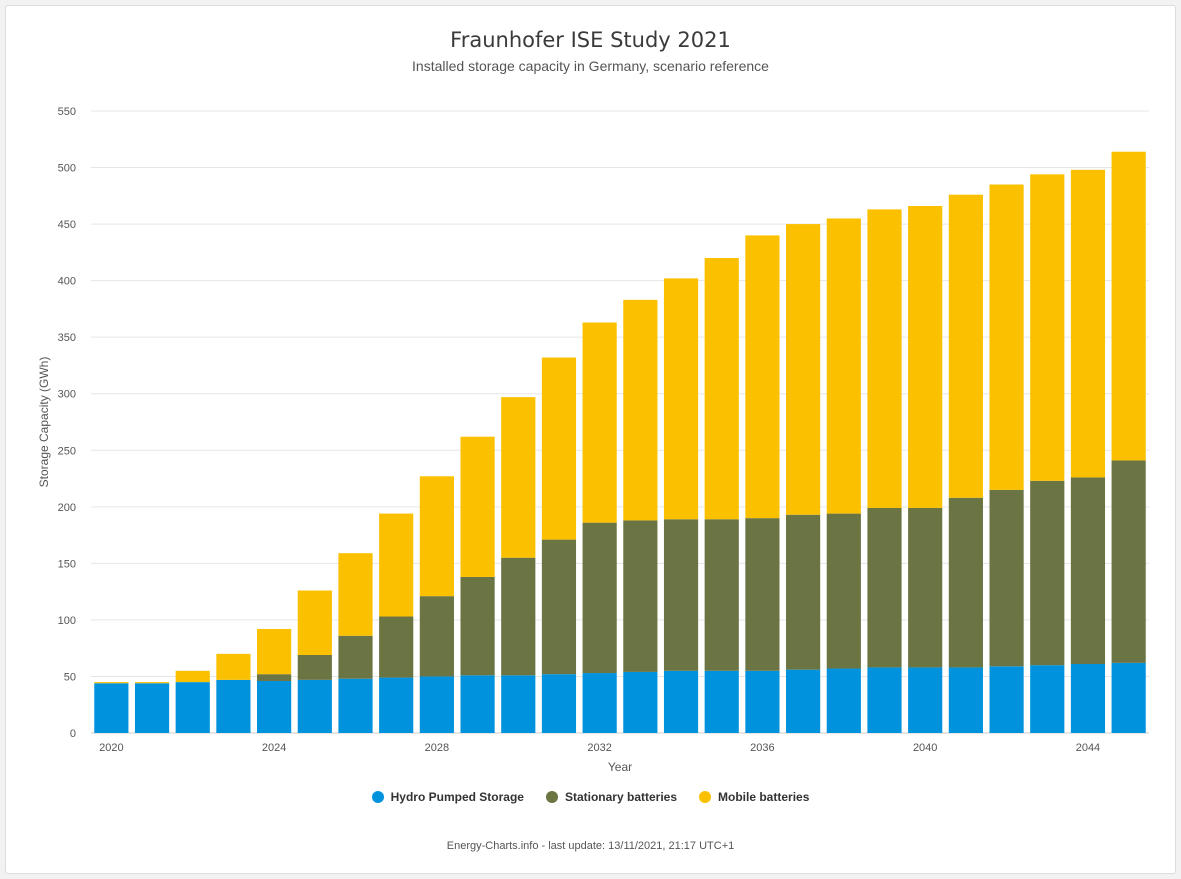 The width and height of the screenshot is (1181, 879). I want to click on bar-stationary-batteries-2044, so click(1088, 571).